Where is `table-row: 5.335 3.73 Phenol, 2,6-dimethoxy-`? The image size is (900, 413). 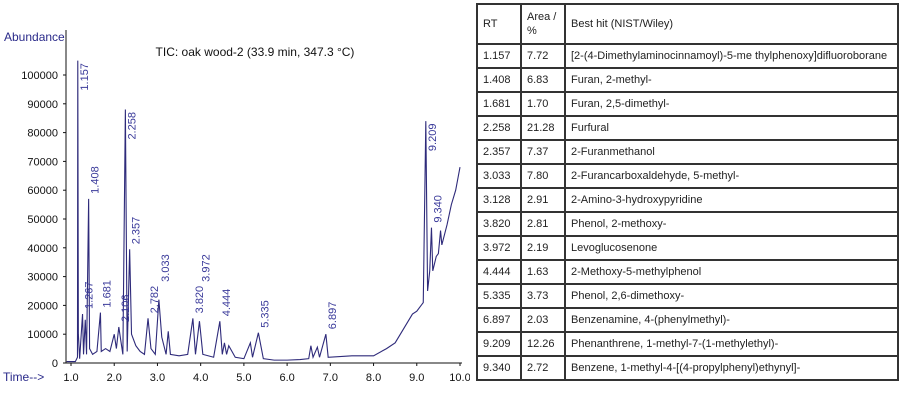
table-row: 5.335 3.73 Phenol, 2,6-dimethoxy- is located at coordinates (687, 296).